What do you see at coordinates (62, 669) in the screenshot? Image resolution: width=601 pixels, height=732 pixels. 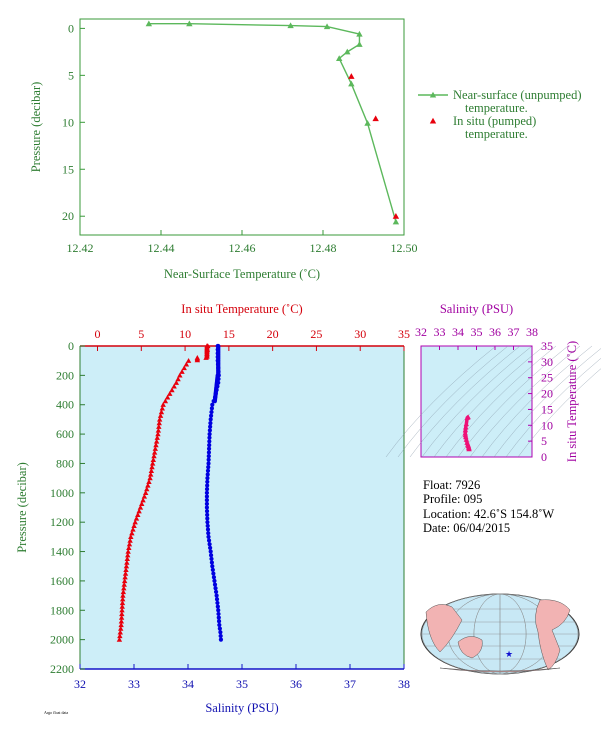 I see `y-tick-label: 2200` at bounding box center [62, 669].